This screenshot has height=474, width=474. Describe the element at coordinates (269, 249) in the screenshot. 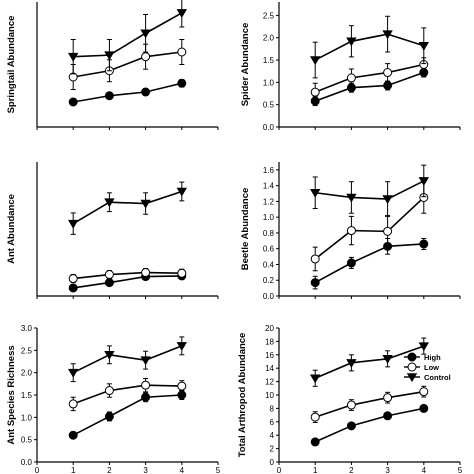

I see `y-tick-label: 0.6` at that location.